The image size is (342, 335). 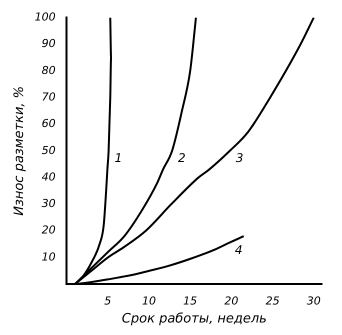 I want to click on y-tick-label: 60, so click(x=49, y=123).